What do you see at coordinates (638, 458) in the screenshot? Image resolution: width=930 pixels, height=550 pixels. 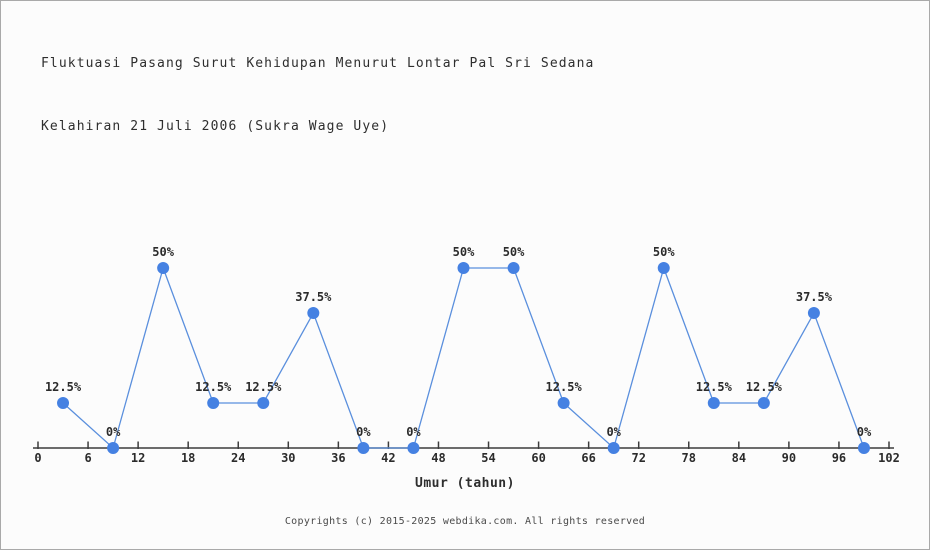 I see `x-tick-label: 72` at bounding box center [638, 458].